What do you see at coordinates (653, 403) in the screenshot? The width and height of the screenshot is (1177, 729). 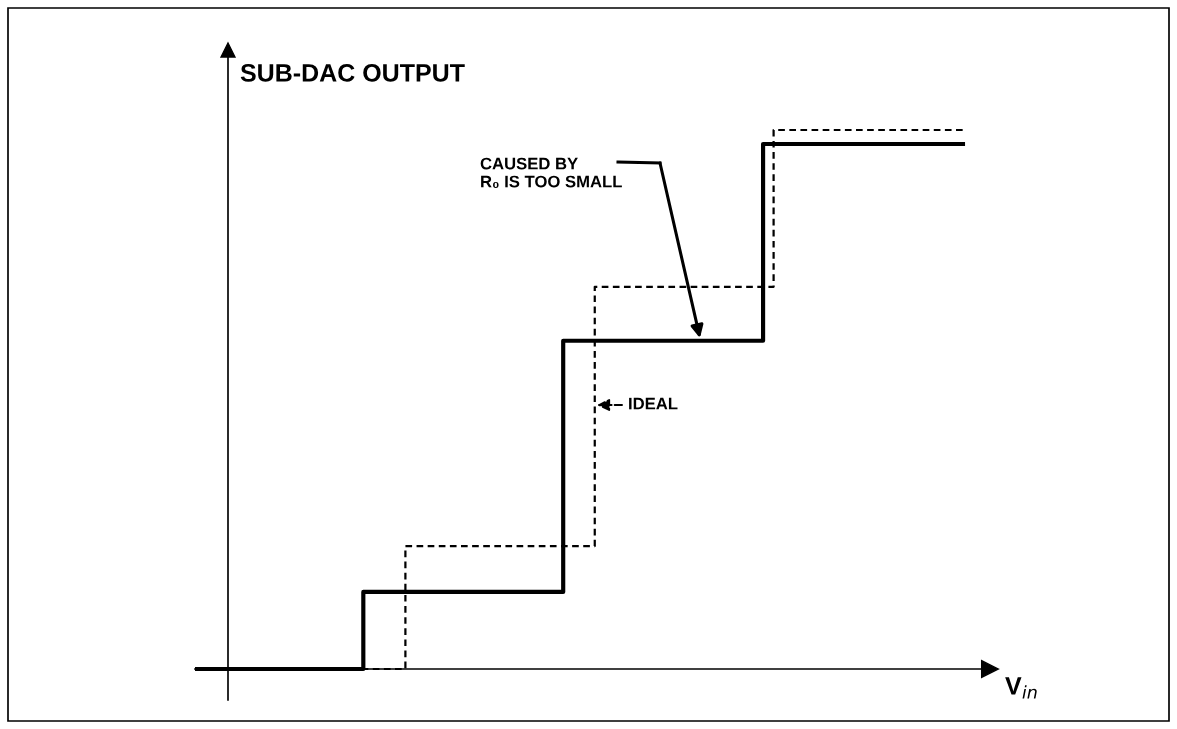 I see `annotation: IDEAL` at bounding box center [653, 403].